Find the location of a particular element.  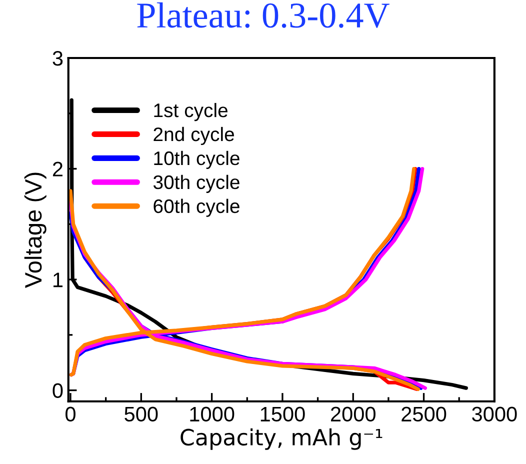

legend-label: 30th cycle is located at coordinates (196, 183).